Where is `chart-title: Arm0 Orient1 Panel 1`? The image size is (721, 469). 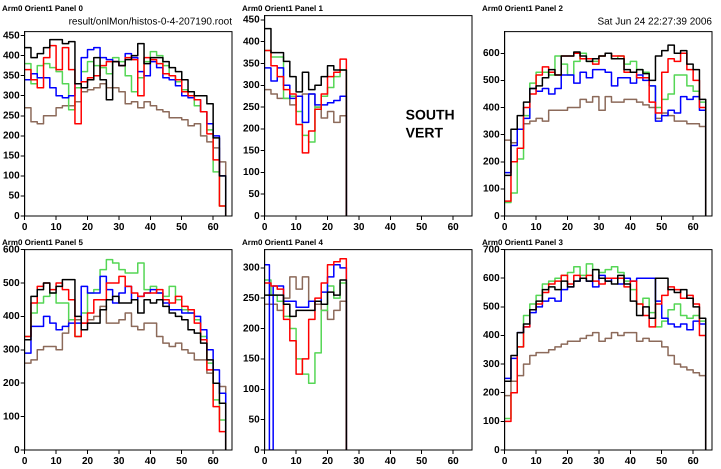
chart-title: Arm0 Orient1 Panel 1 is located at coordinates (283, 9).